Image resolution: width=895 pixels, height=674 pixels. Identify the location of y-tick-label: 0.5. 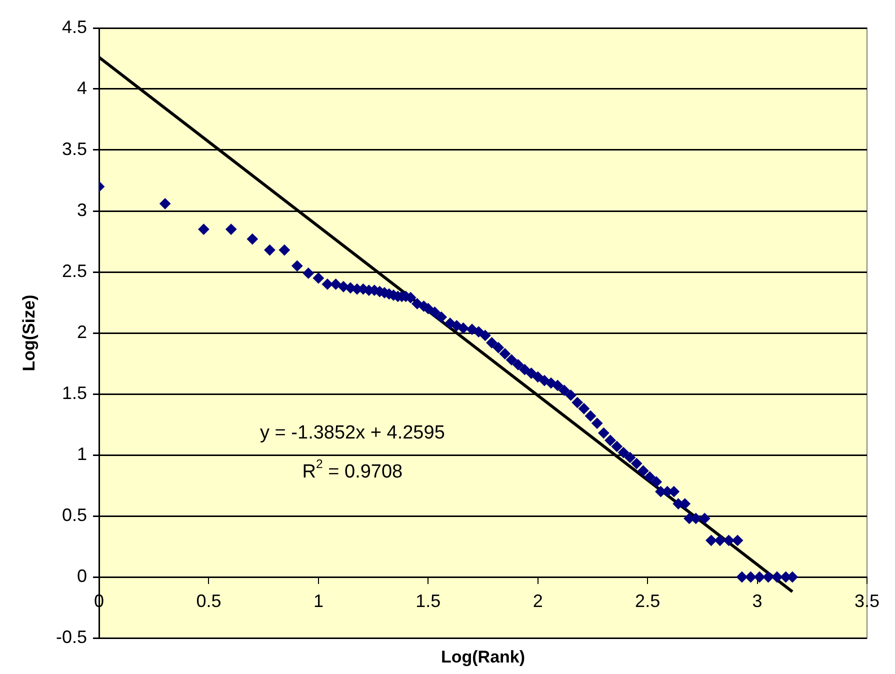
(75, 514).